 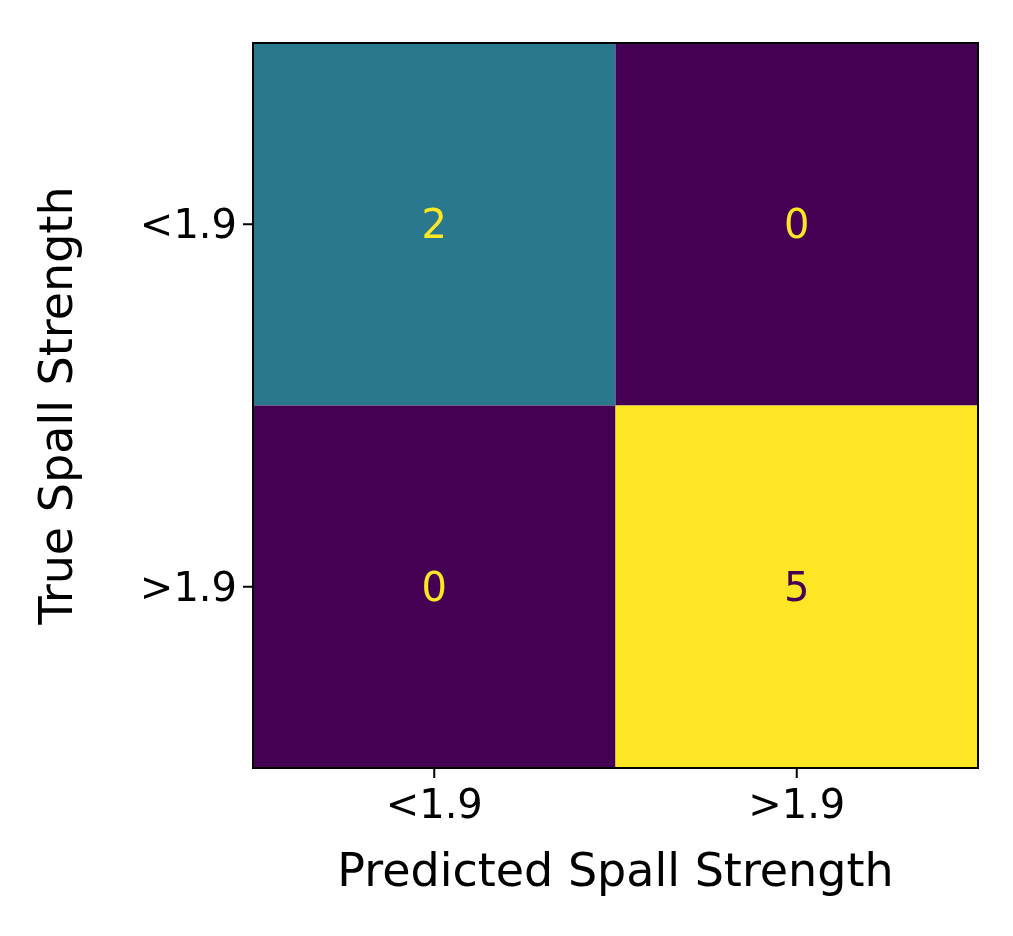 What do you see at coordinates (56, 406) in the screenshot?
I see `y-axis-title: True Spall Strength` at bounding box center [56, 406].